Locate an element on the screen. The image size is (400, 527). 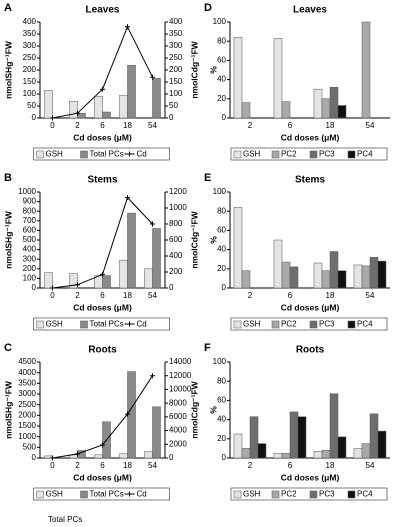
legend: GSH PC2 PC3 PC4 is located at coordinates (309, 324).